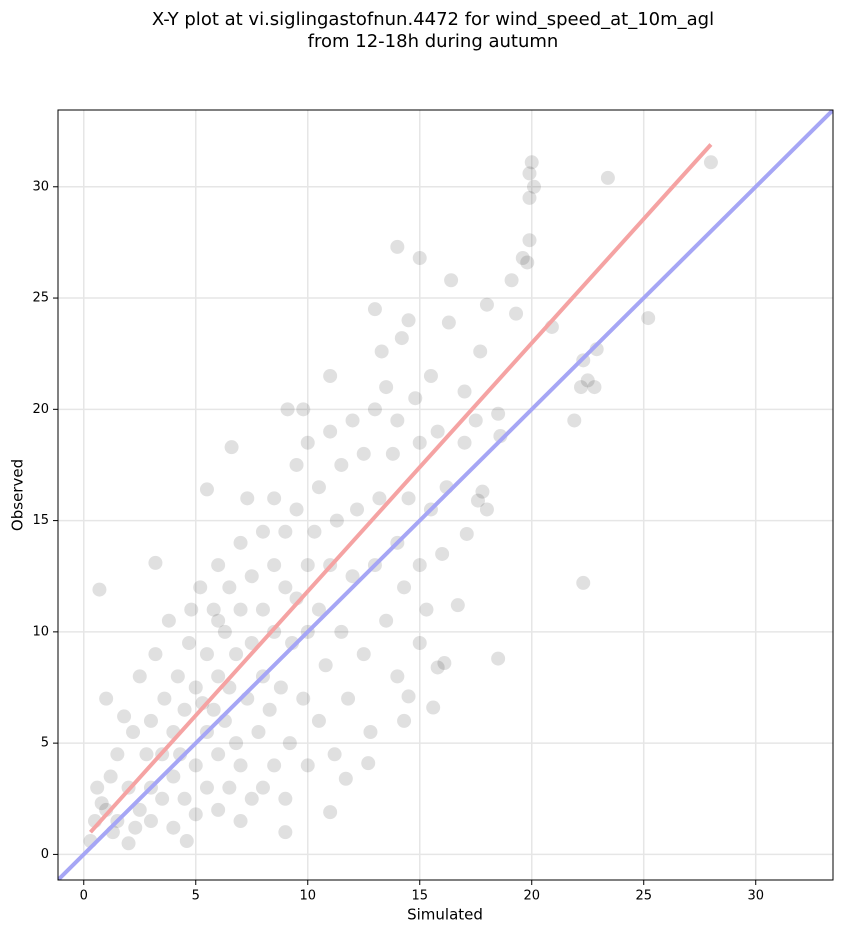 Image resolution: width=843 pixels, height=934 pixels. I want to click on y-tick-label: 10, so click(40, 631).